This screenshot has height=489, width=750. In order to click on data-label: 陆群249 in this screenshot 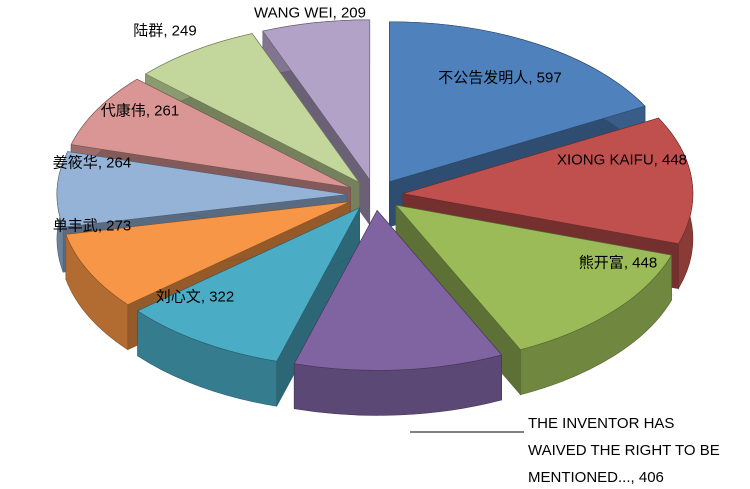, I will do `click(164, 30)`.